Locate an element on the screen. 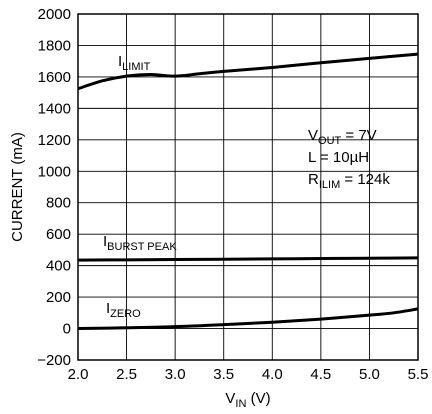 The height and width of the screenshot is (414, 432). y-tick-label: 600 is located at coordinates (58, 234).